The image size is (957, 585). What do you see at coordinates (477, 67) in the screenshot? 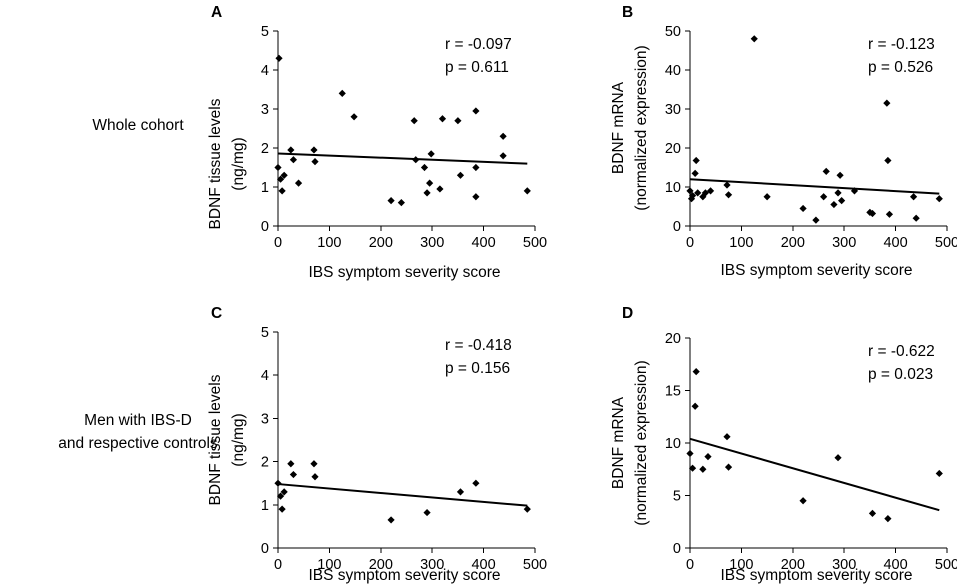
I see `panel-a-p-value: p = 0.611` at bounding box center [477, 67].